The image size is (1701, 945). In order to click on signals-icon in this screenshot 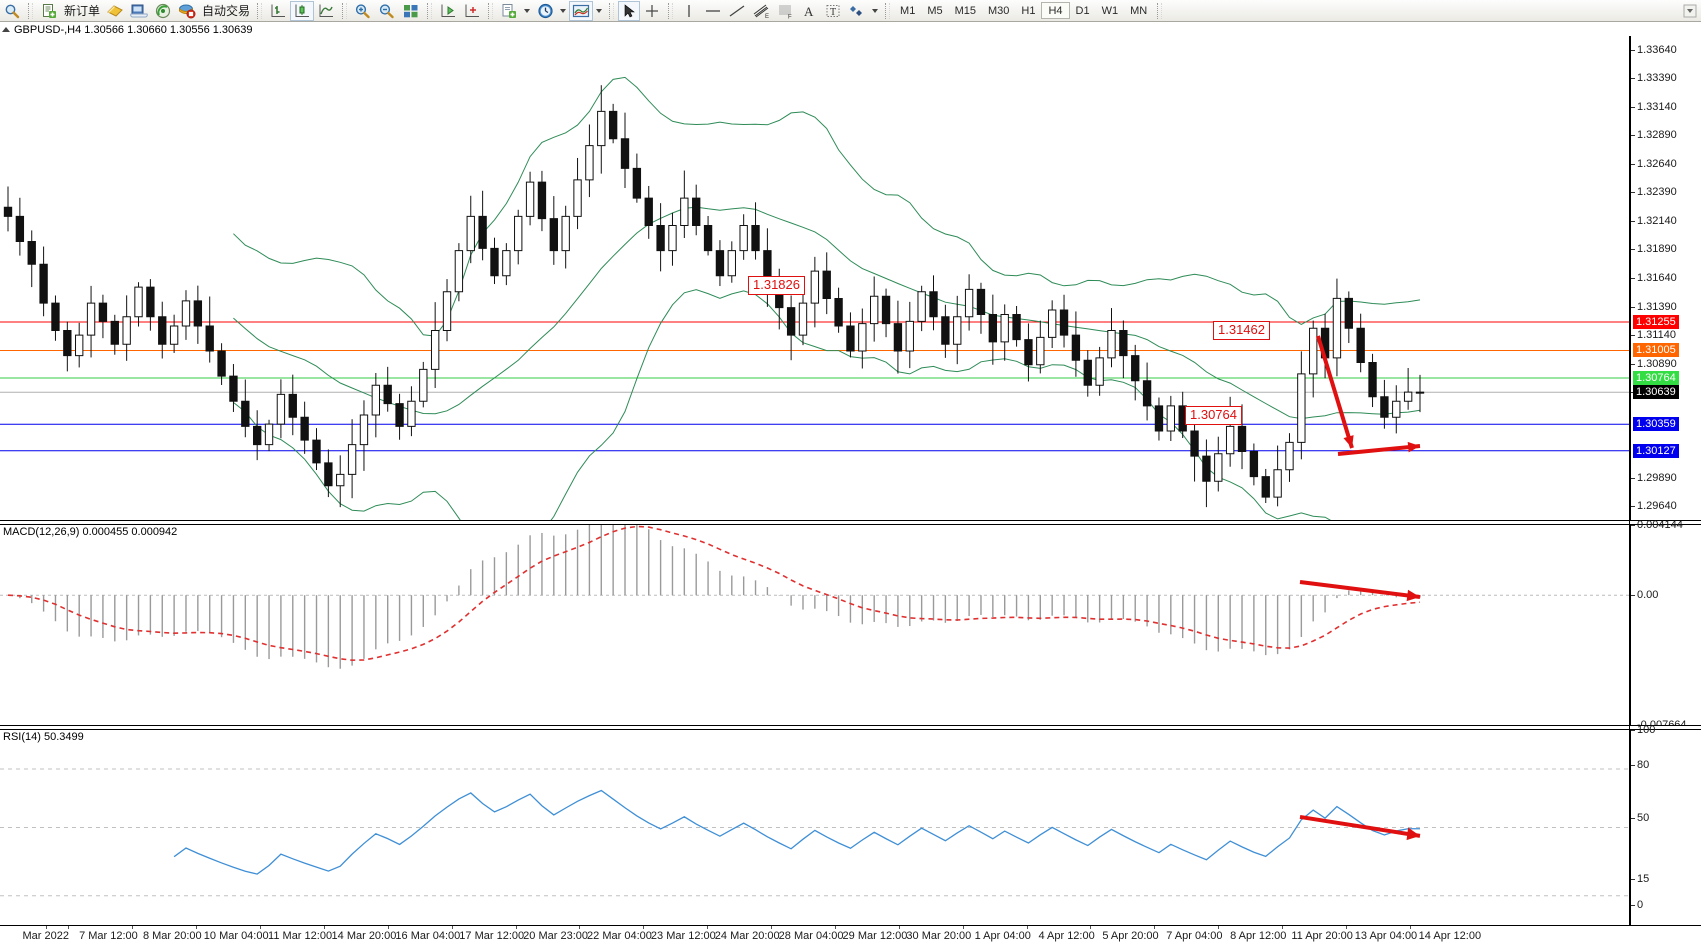, I will do `click(163, 11)`.